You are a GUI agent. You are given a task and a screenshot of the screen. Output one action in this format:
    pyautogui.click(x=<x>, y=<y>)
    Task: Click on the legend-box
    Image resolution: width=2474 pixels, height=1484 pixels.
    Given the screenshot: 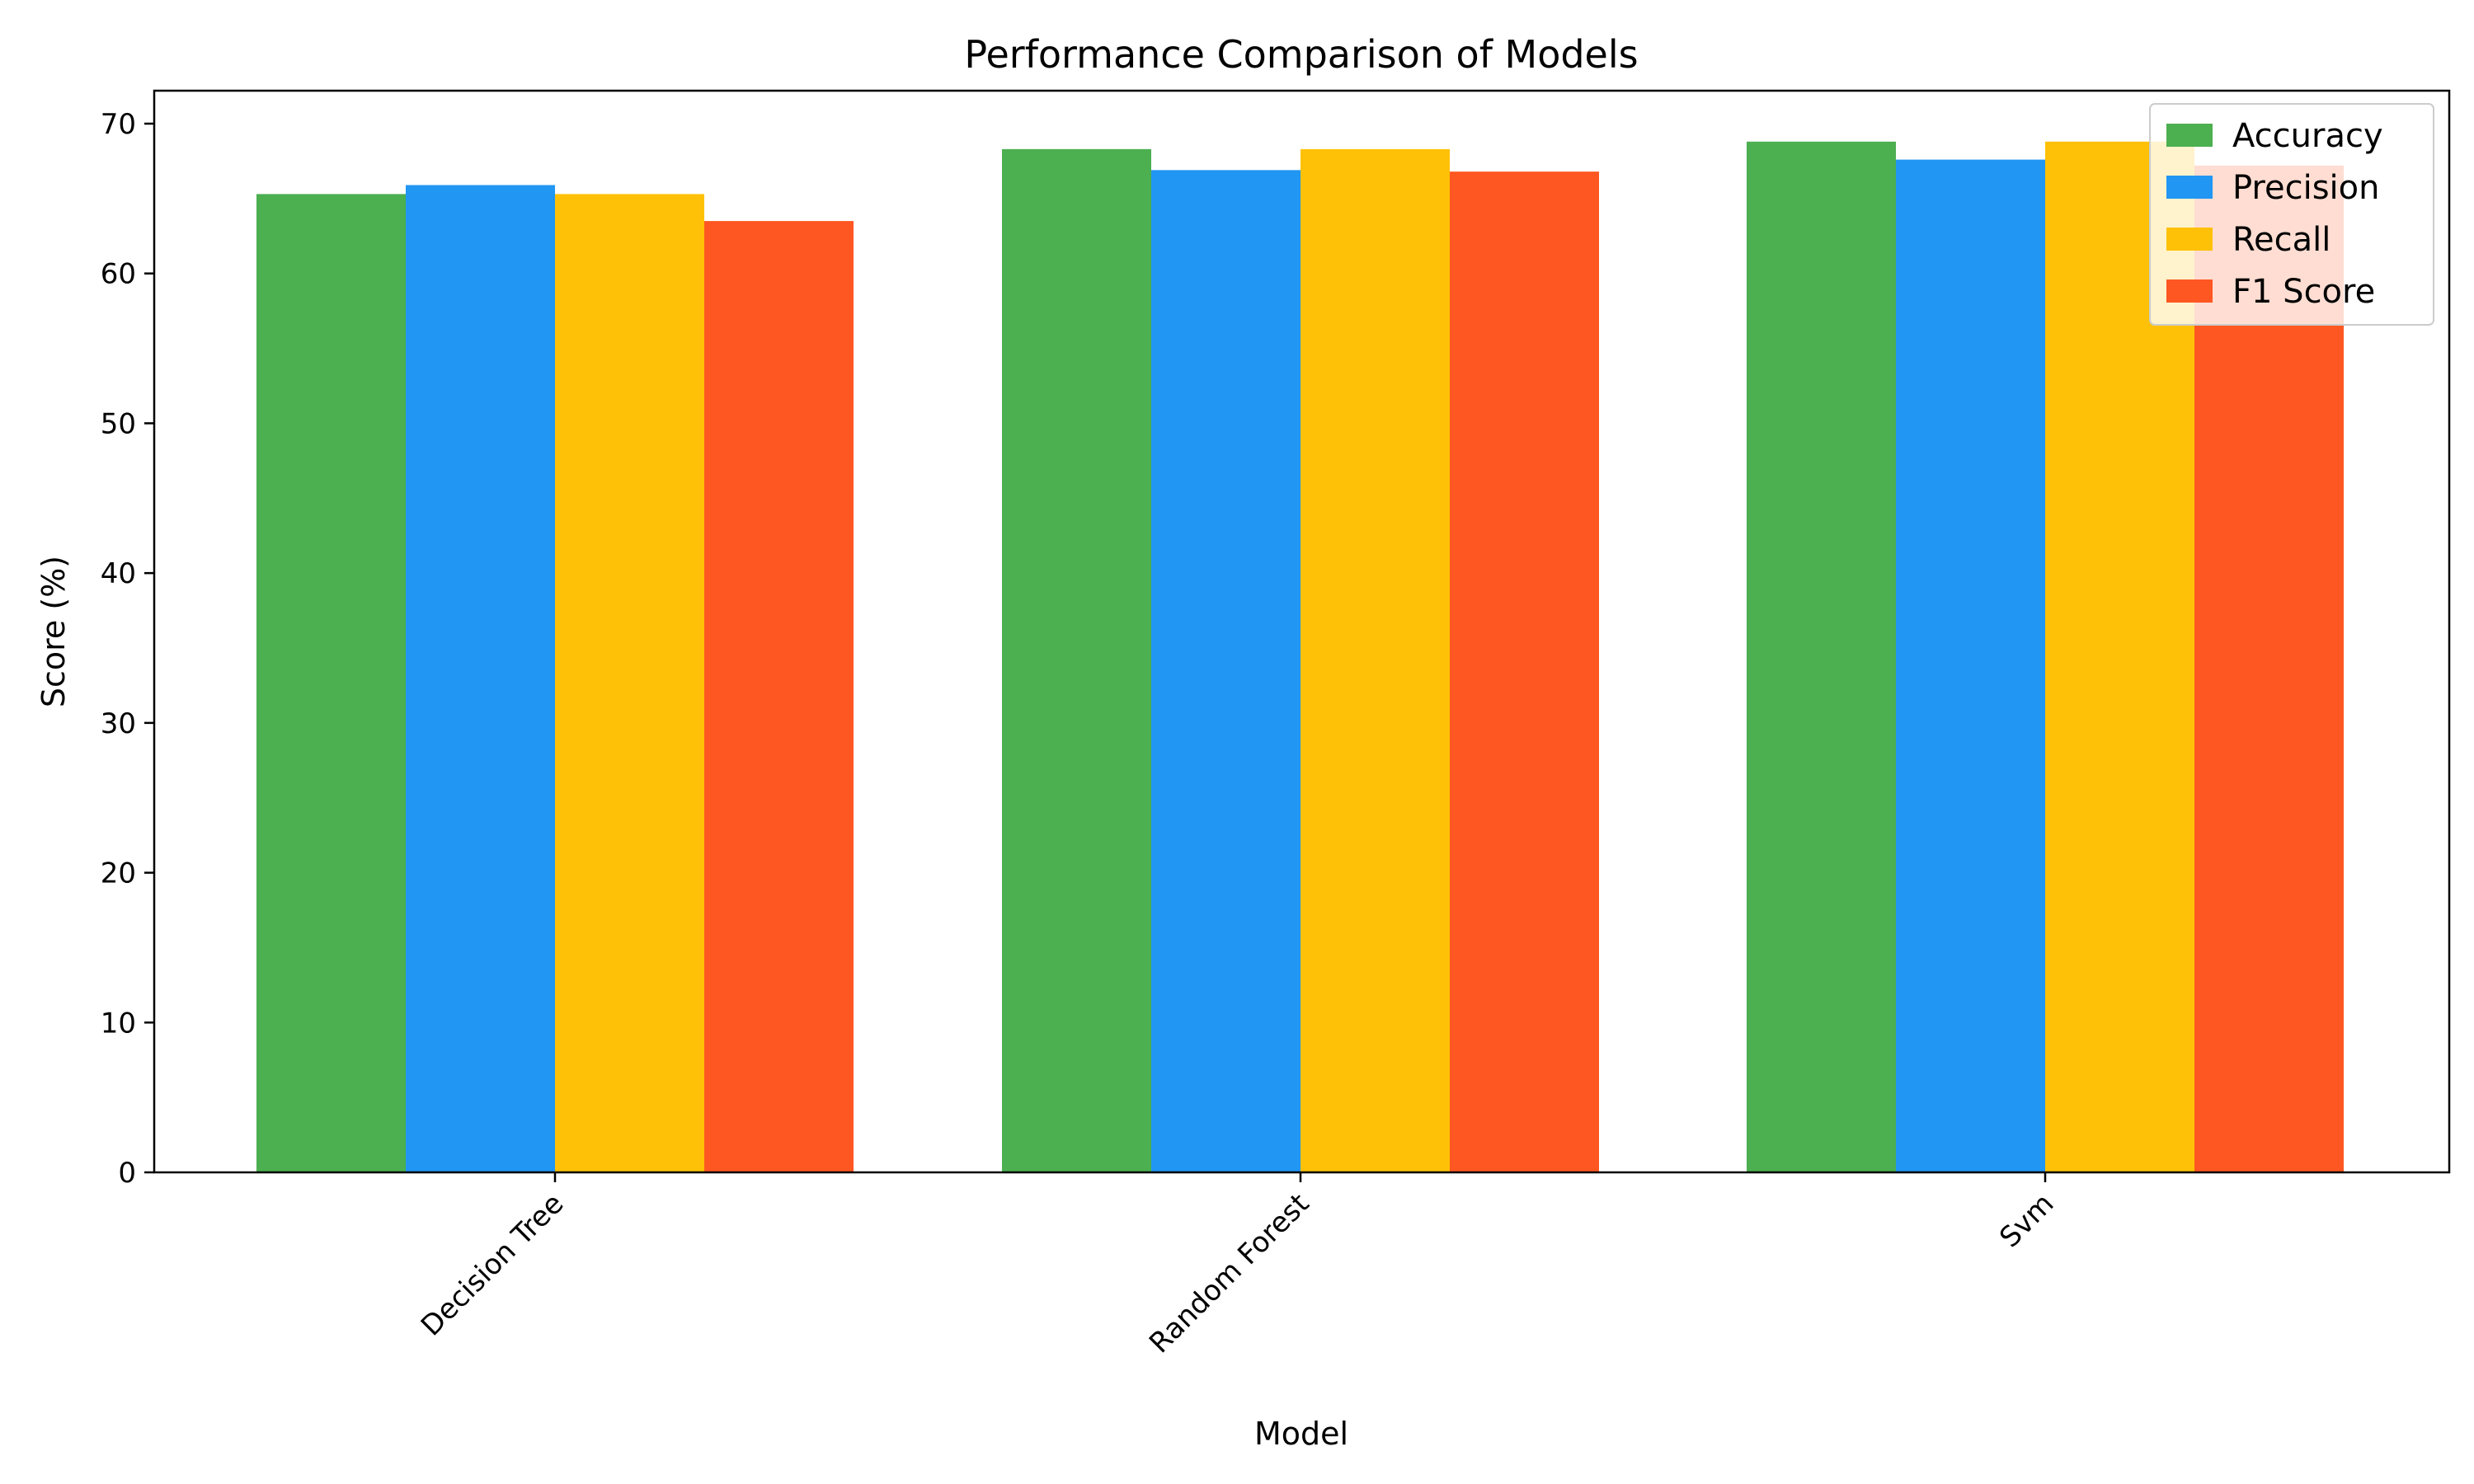 What is the action you would take?
    pyautogui.click(x=2291, y=214)
    